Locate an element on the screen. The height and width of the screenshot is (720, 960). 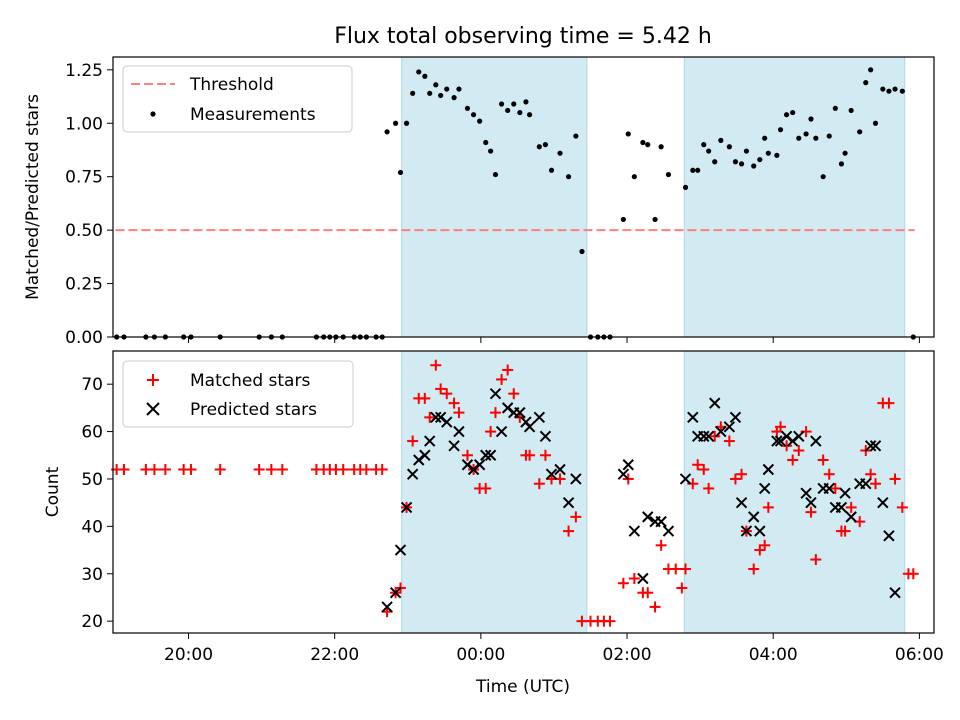
legend-top: Threshold Measurements is located at coordinates (237, 99).